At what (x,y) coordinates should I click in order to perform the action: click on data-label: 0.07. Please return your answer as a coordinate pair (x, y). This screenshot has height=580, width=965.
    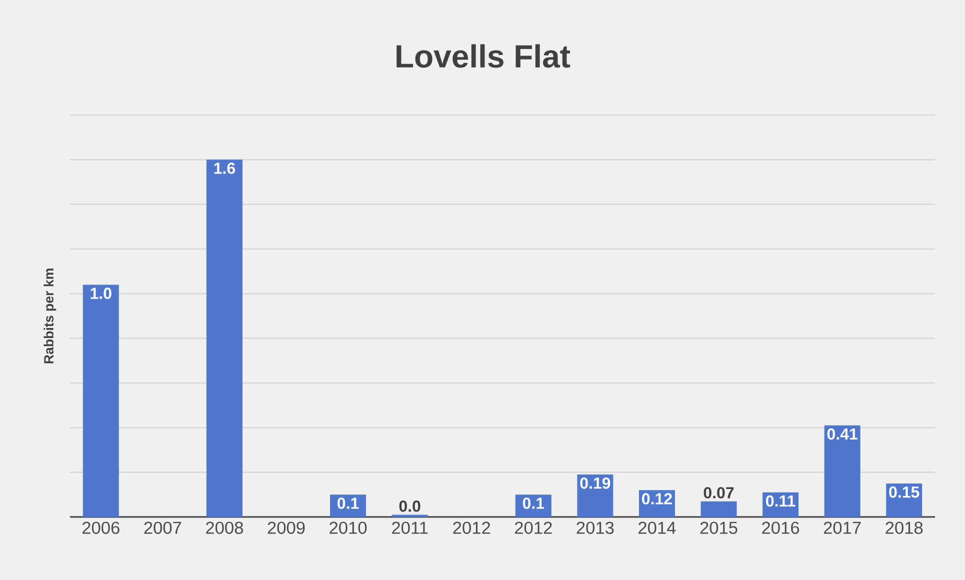
    Looking at the image, I should click on (719, 492).